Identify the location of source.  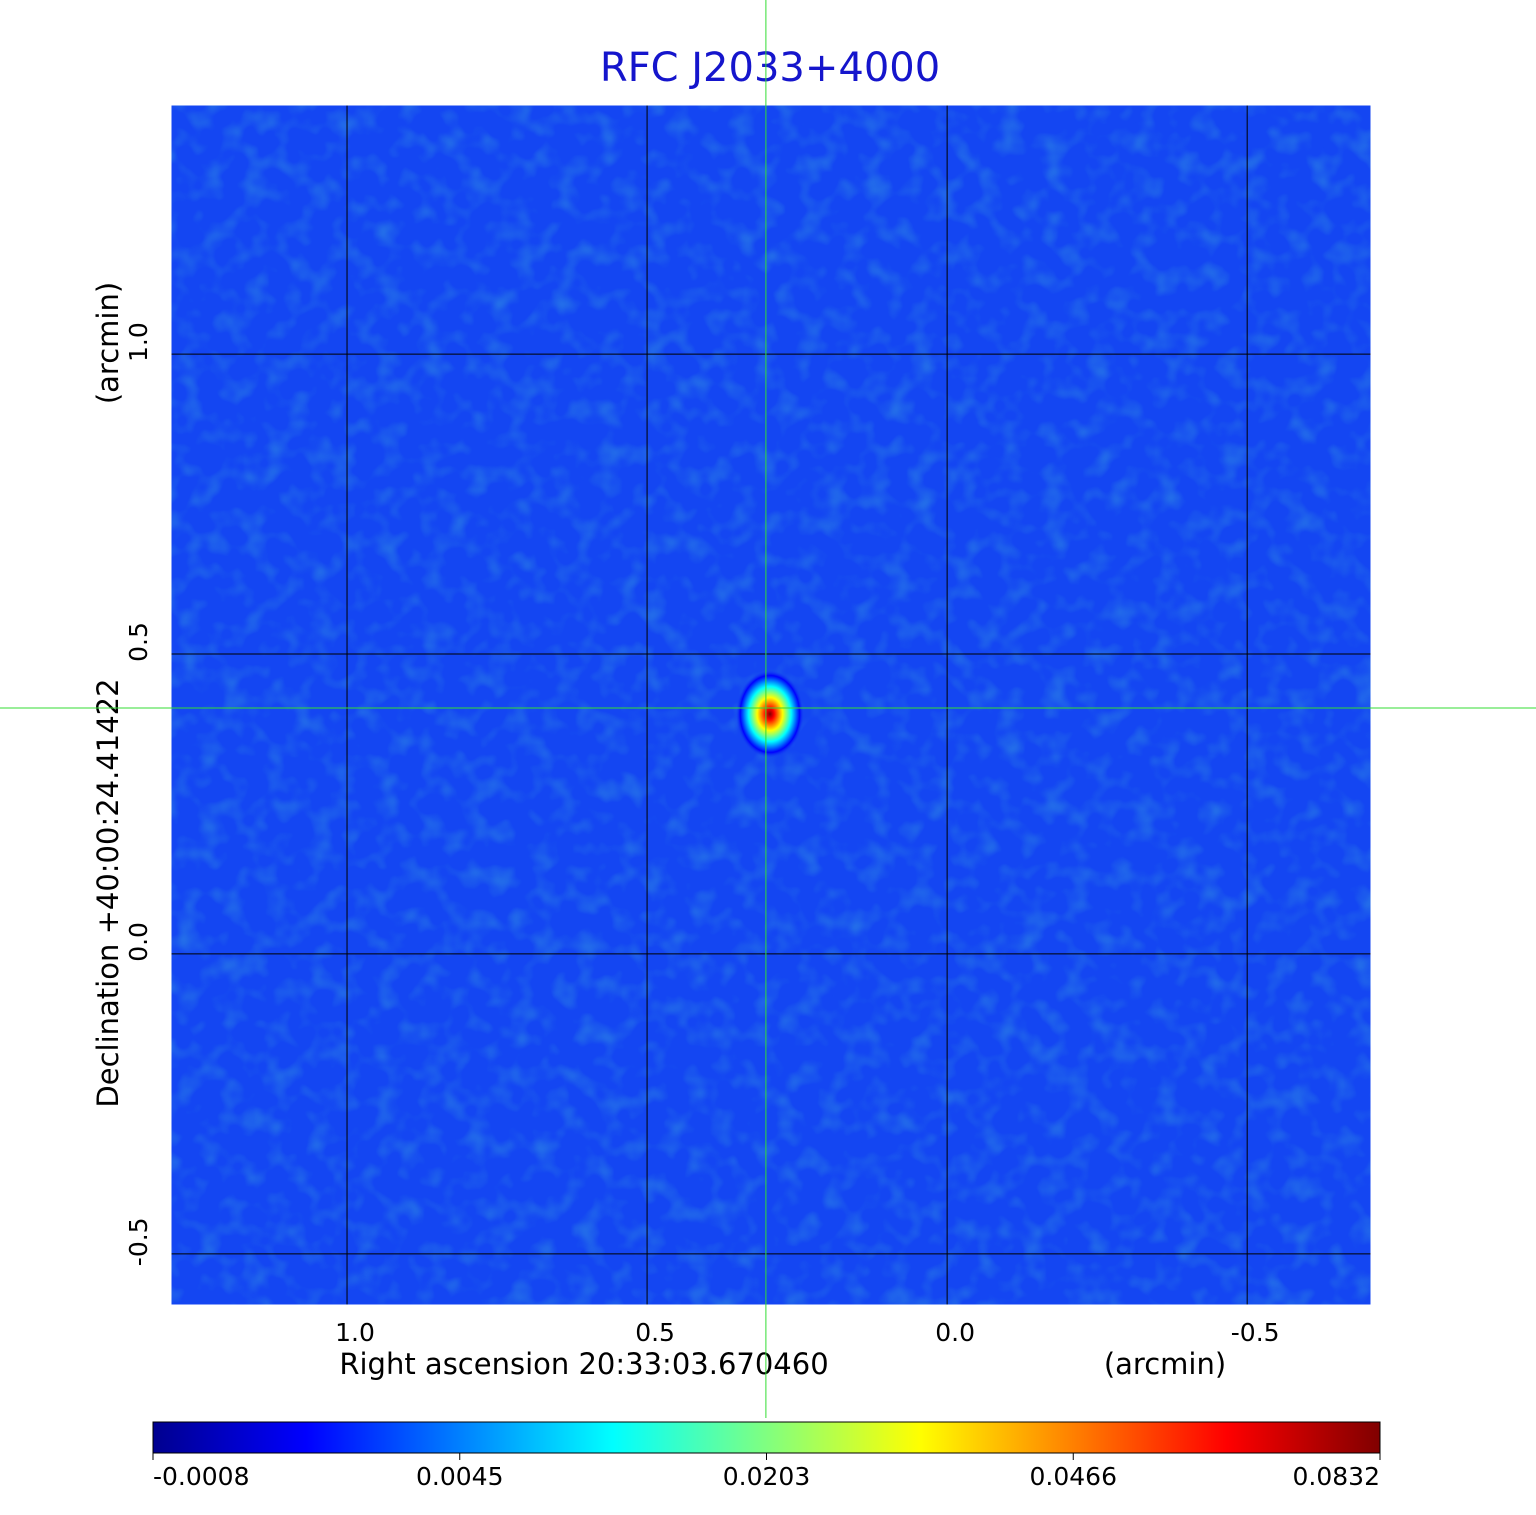
(769, 713).